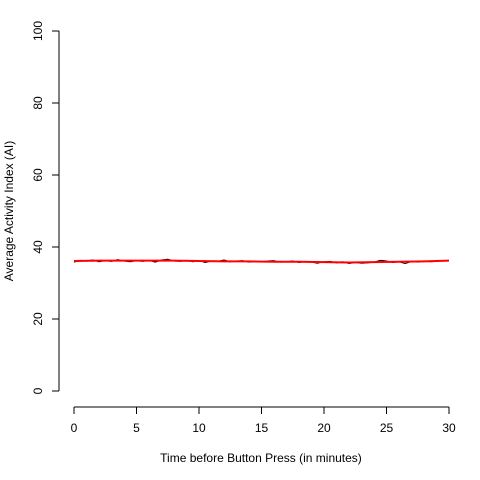  What do you see at coordinates (9, 211) in the screenshot?
I see `y-axis-title: Average Activity Index (AI)` at bounding box center [9, 211].